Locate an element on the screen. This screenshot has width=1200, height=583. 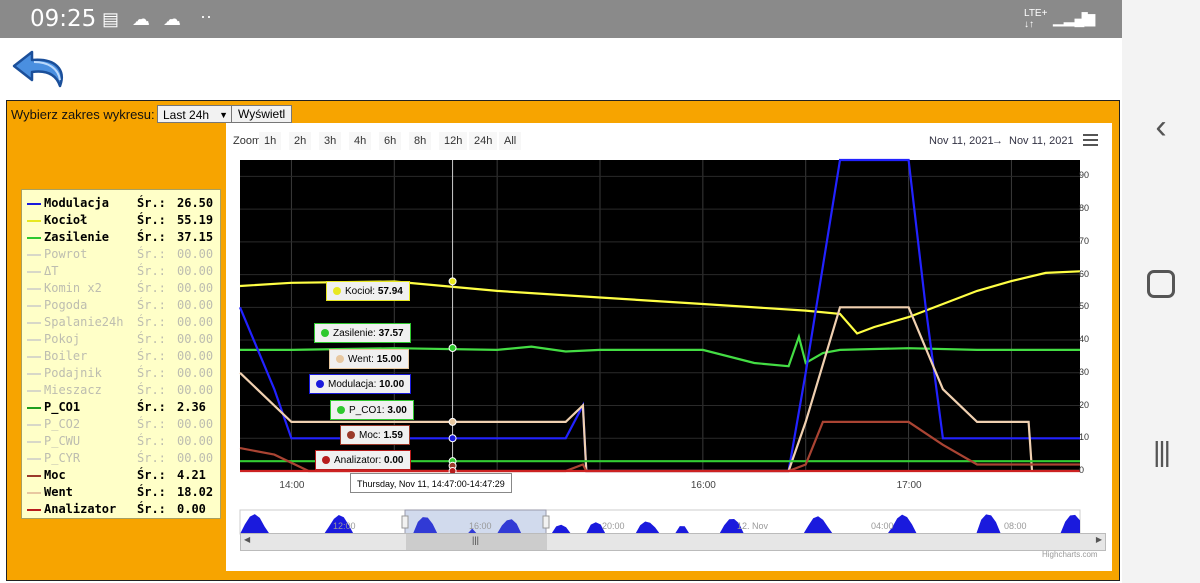
tooltip-label: P_CO1 is located at coordinates (365, 410).